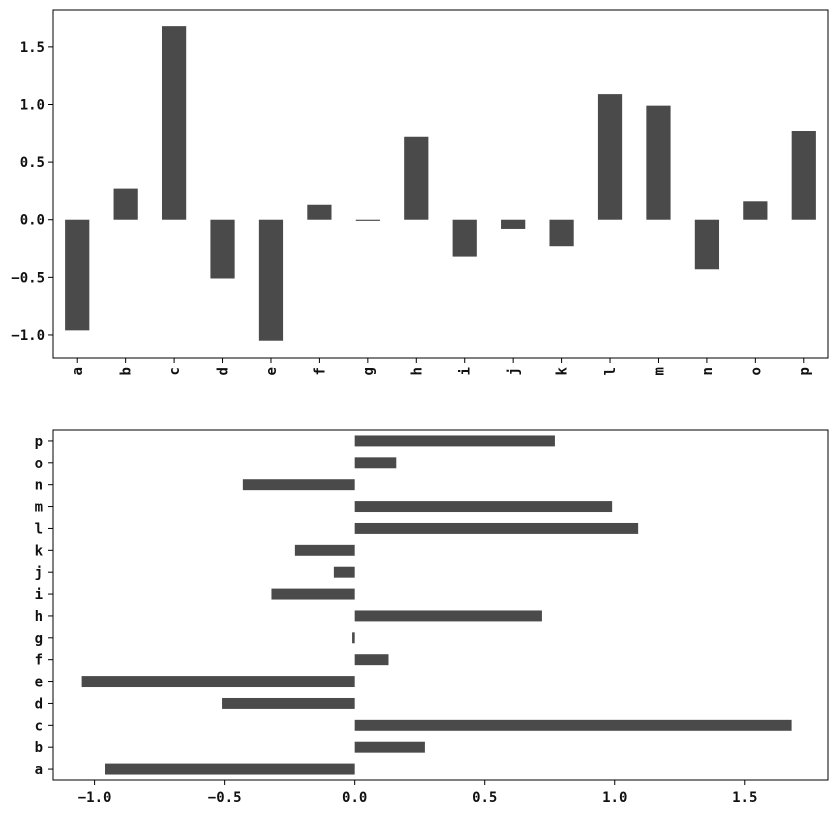  I want to click on y-tick-label: k, so click(39, 551).